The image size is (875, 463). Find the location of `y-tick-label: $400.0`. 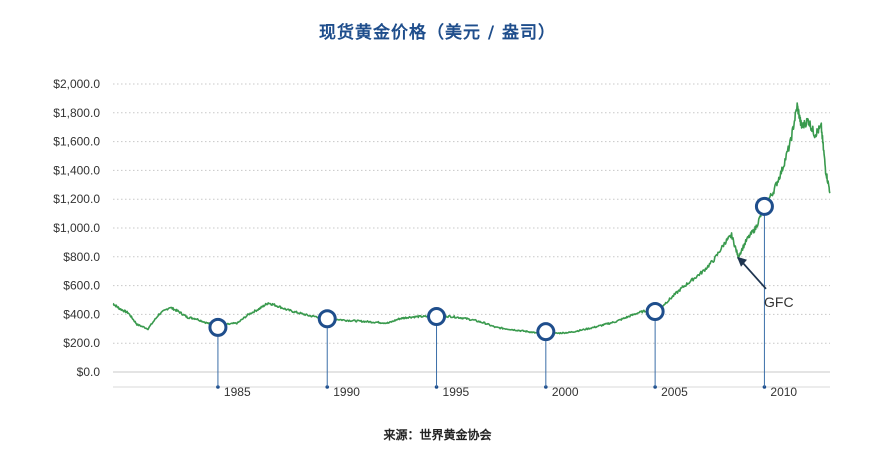

y-tick-label: $400.0 is located at coordinates (81, 314).